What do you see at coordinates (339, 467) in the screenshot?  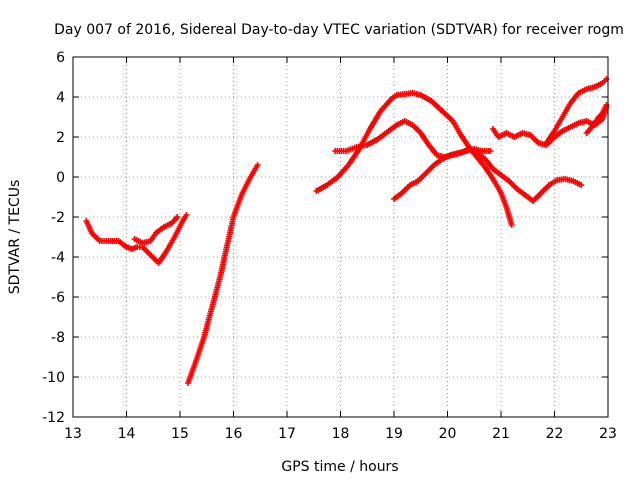 I see `x-axis-label: GPS time / hours` at bounding box center [339, 467].